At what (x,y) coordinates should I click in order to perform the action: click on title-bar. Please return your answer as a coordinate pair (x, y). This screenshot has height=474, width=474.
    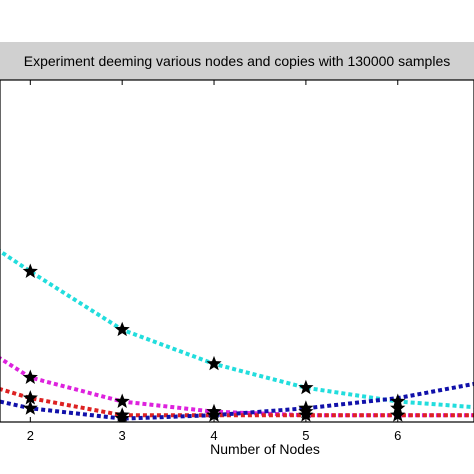
    Looking at the image, I should click on (237, 61).